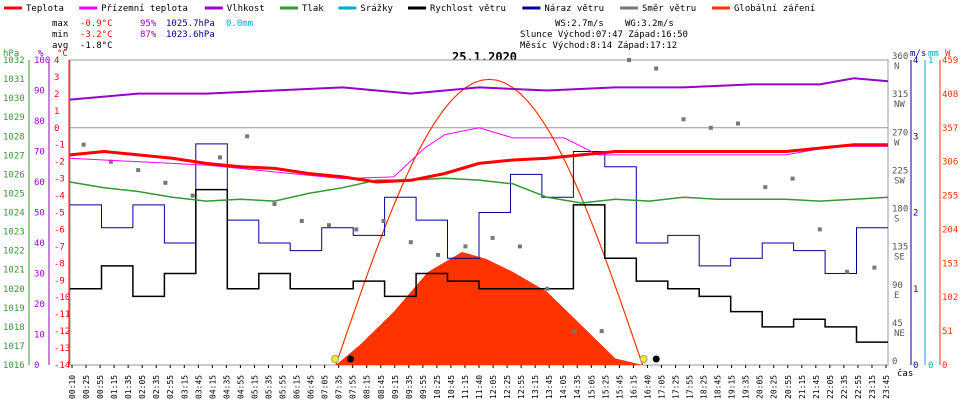  Describe the element at coordinates (899, 334) in the screenshot. I see `dir-label-7: NE` at that location.